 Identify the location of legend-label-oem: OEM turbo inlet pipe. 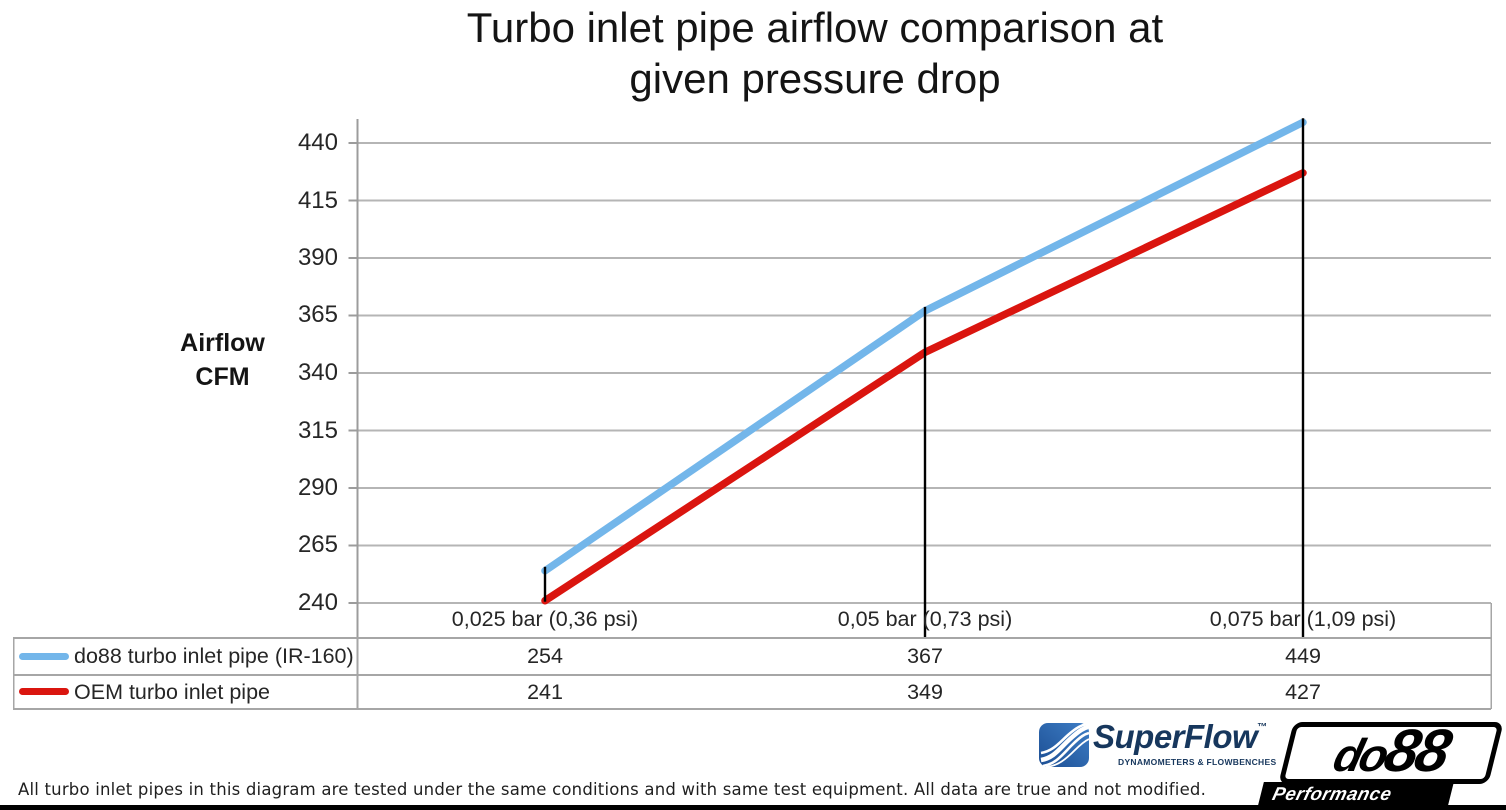
(172, 692).